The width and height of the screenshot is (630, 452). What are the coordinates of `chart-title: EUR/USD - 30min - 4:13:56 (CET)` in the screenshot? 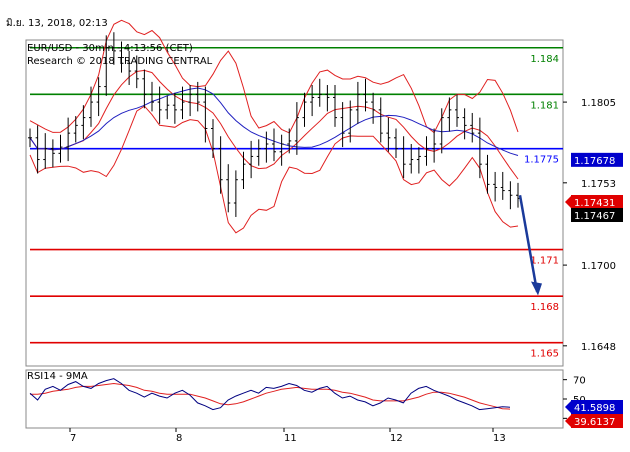 It's located at (110, 48).